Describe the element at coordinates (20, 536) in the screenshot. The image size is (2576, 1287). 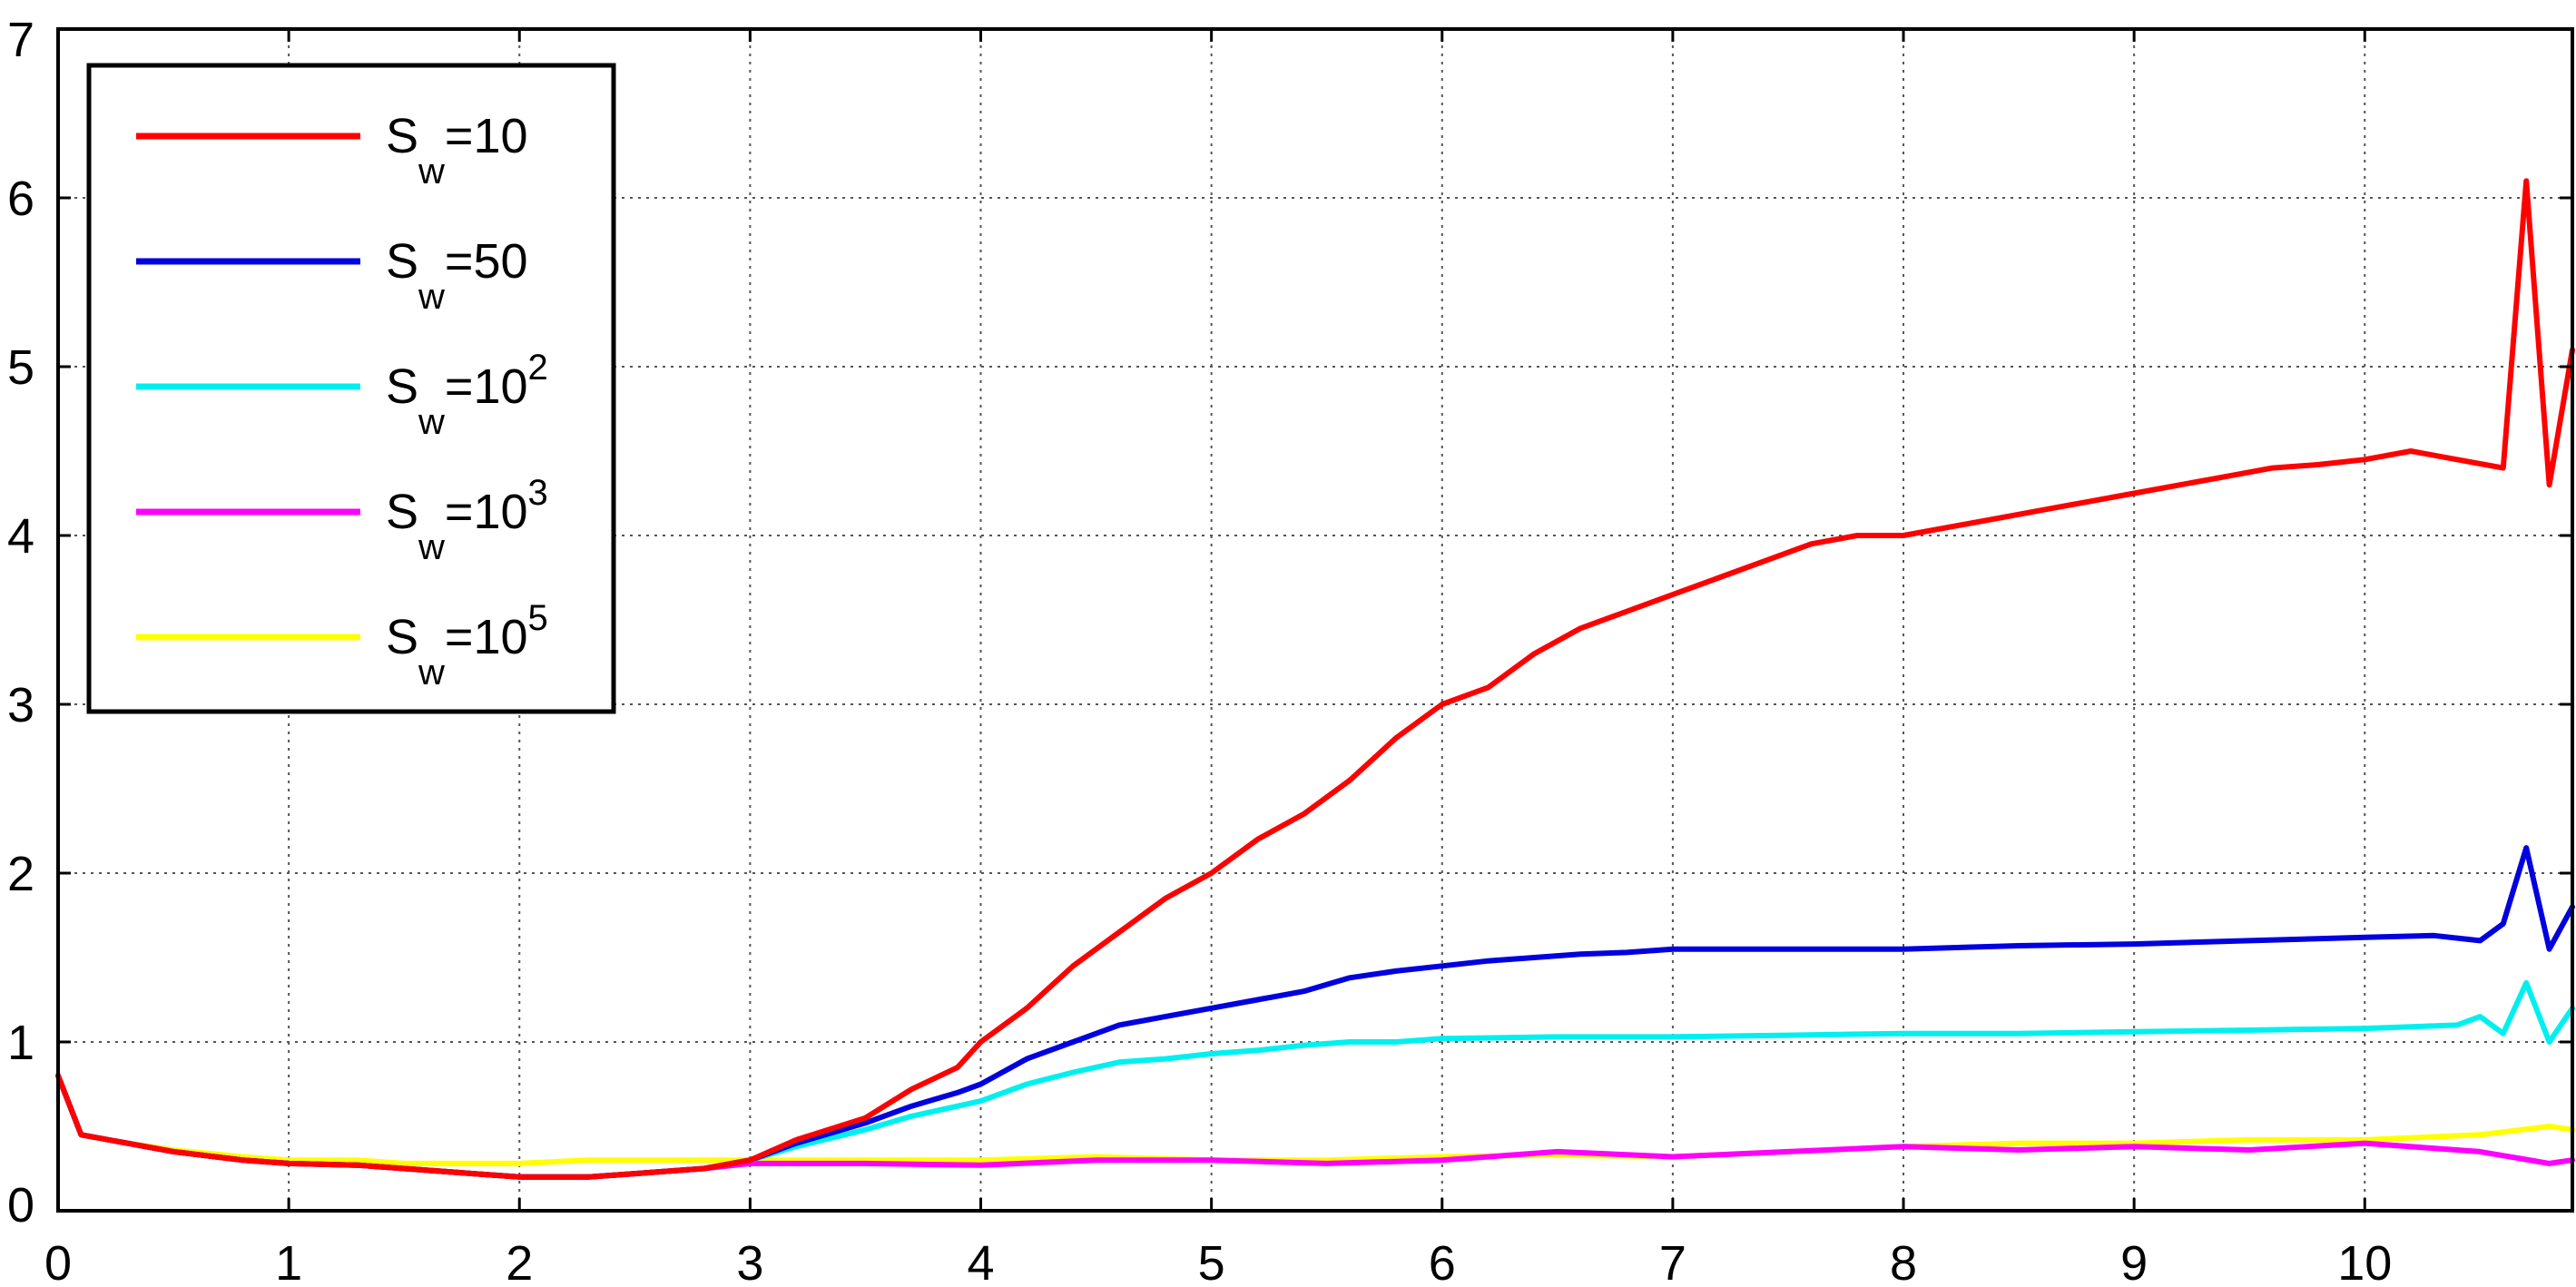
I see `y-tick-label: 4` at that location.